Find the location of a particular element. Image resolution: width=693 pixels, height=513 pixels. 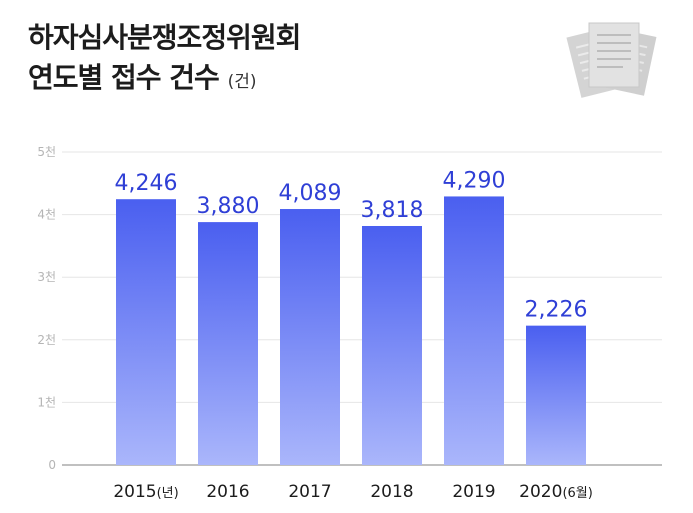

x-tick-label-2017: 2017 is located at coordinates (309, 492).